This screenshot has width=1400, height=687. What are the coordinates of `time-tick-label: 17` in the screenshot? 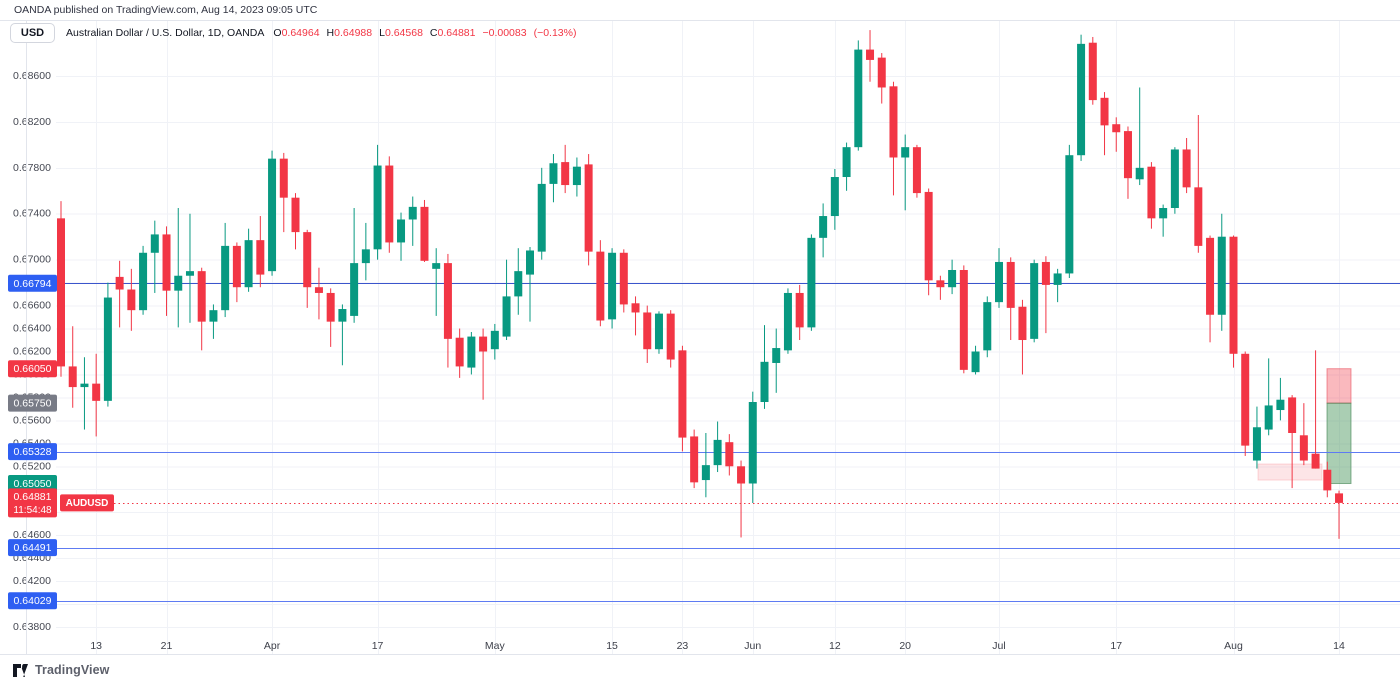 It's located at (1116, 646).